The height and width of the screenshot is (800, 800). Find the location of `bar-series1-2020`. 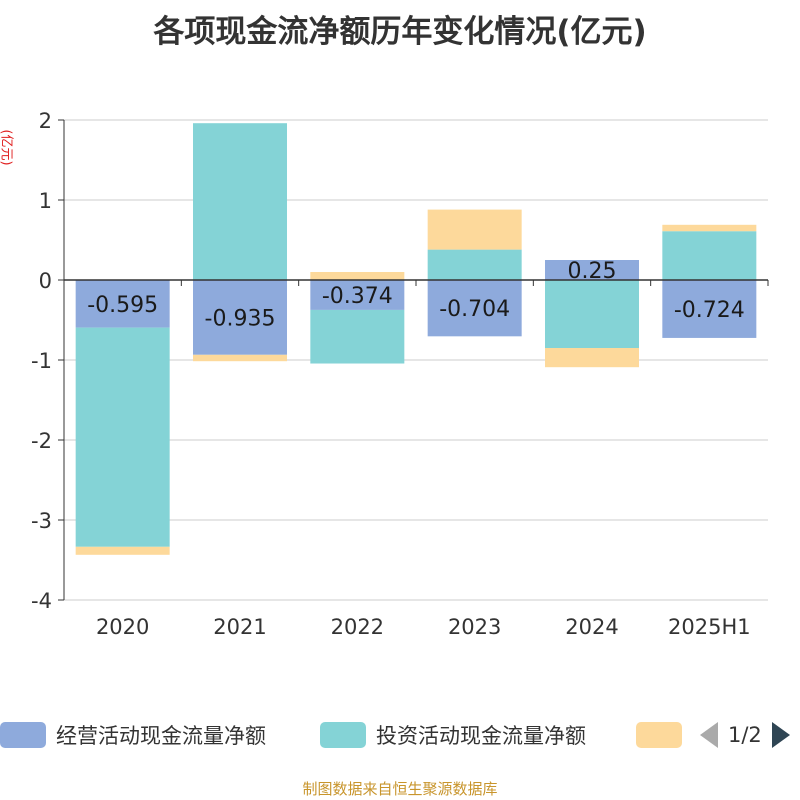

bar-series1-2020 is located at coordinates (122, 304).